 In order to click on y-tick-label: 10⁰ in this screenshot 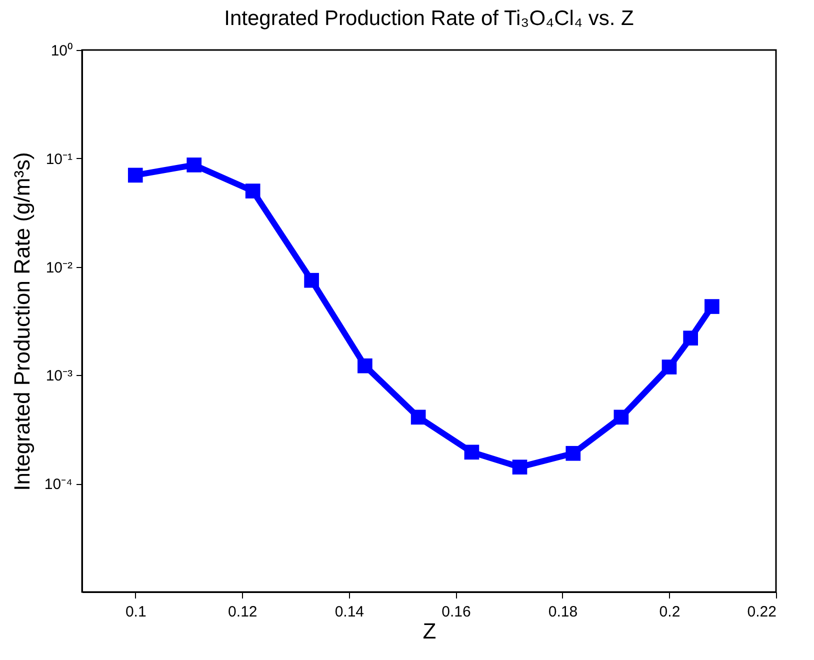, I will do `click(61, 51)`.